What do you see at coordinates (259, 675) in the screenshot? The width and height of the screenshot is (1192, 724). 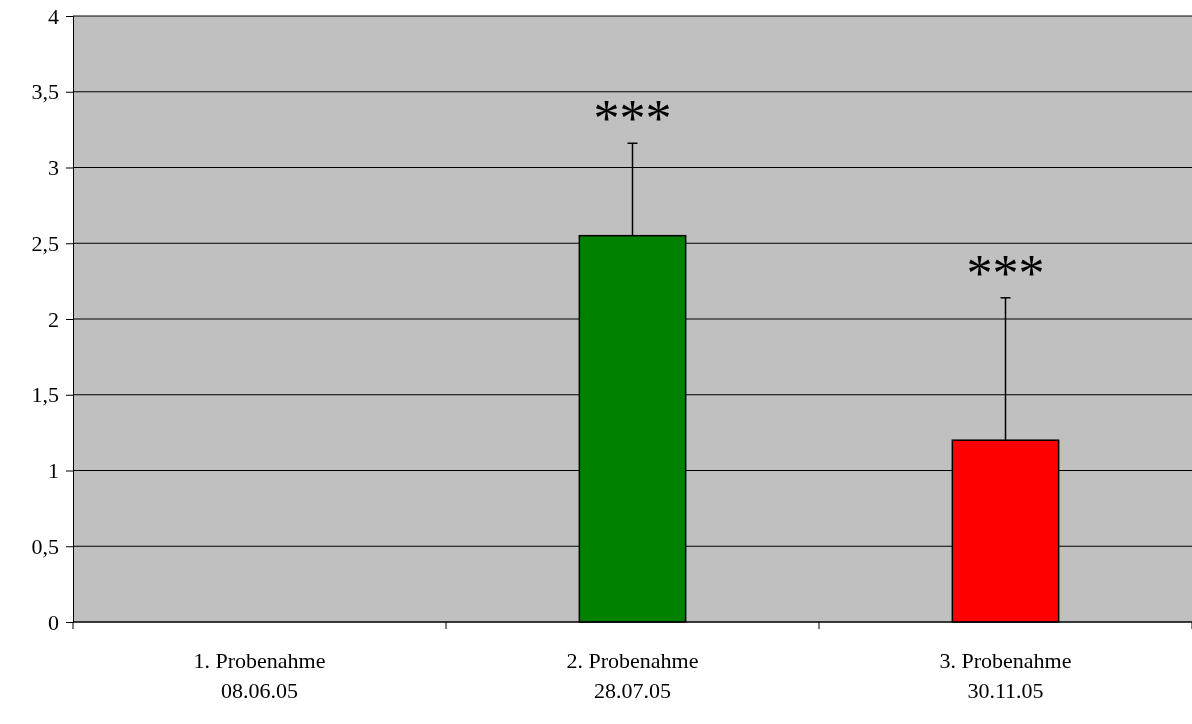 I see `x-tick-label: 1. Probenahme 08.06.05` at bounding box center [259, 675].